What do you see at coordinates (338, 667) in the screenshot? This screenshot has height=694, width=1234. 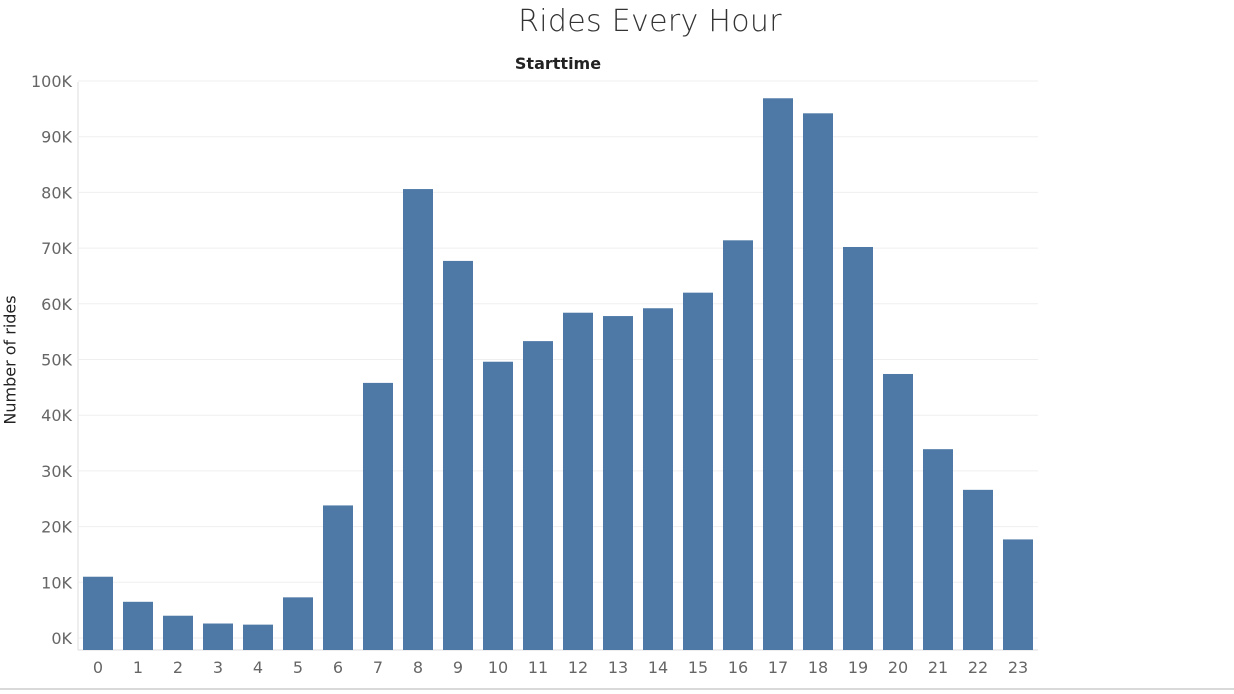 I see `x-tick-label: 6` at bounding box center [338, 667].